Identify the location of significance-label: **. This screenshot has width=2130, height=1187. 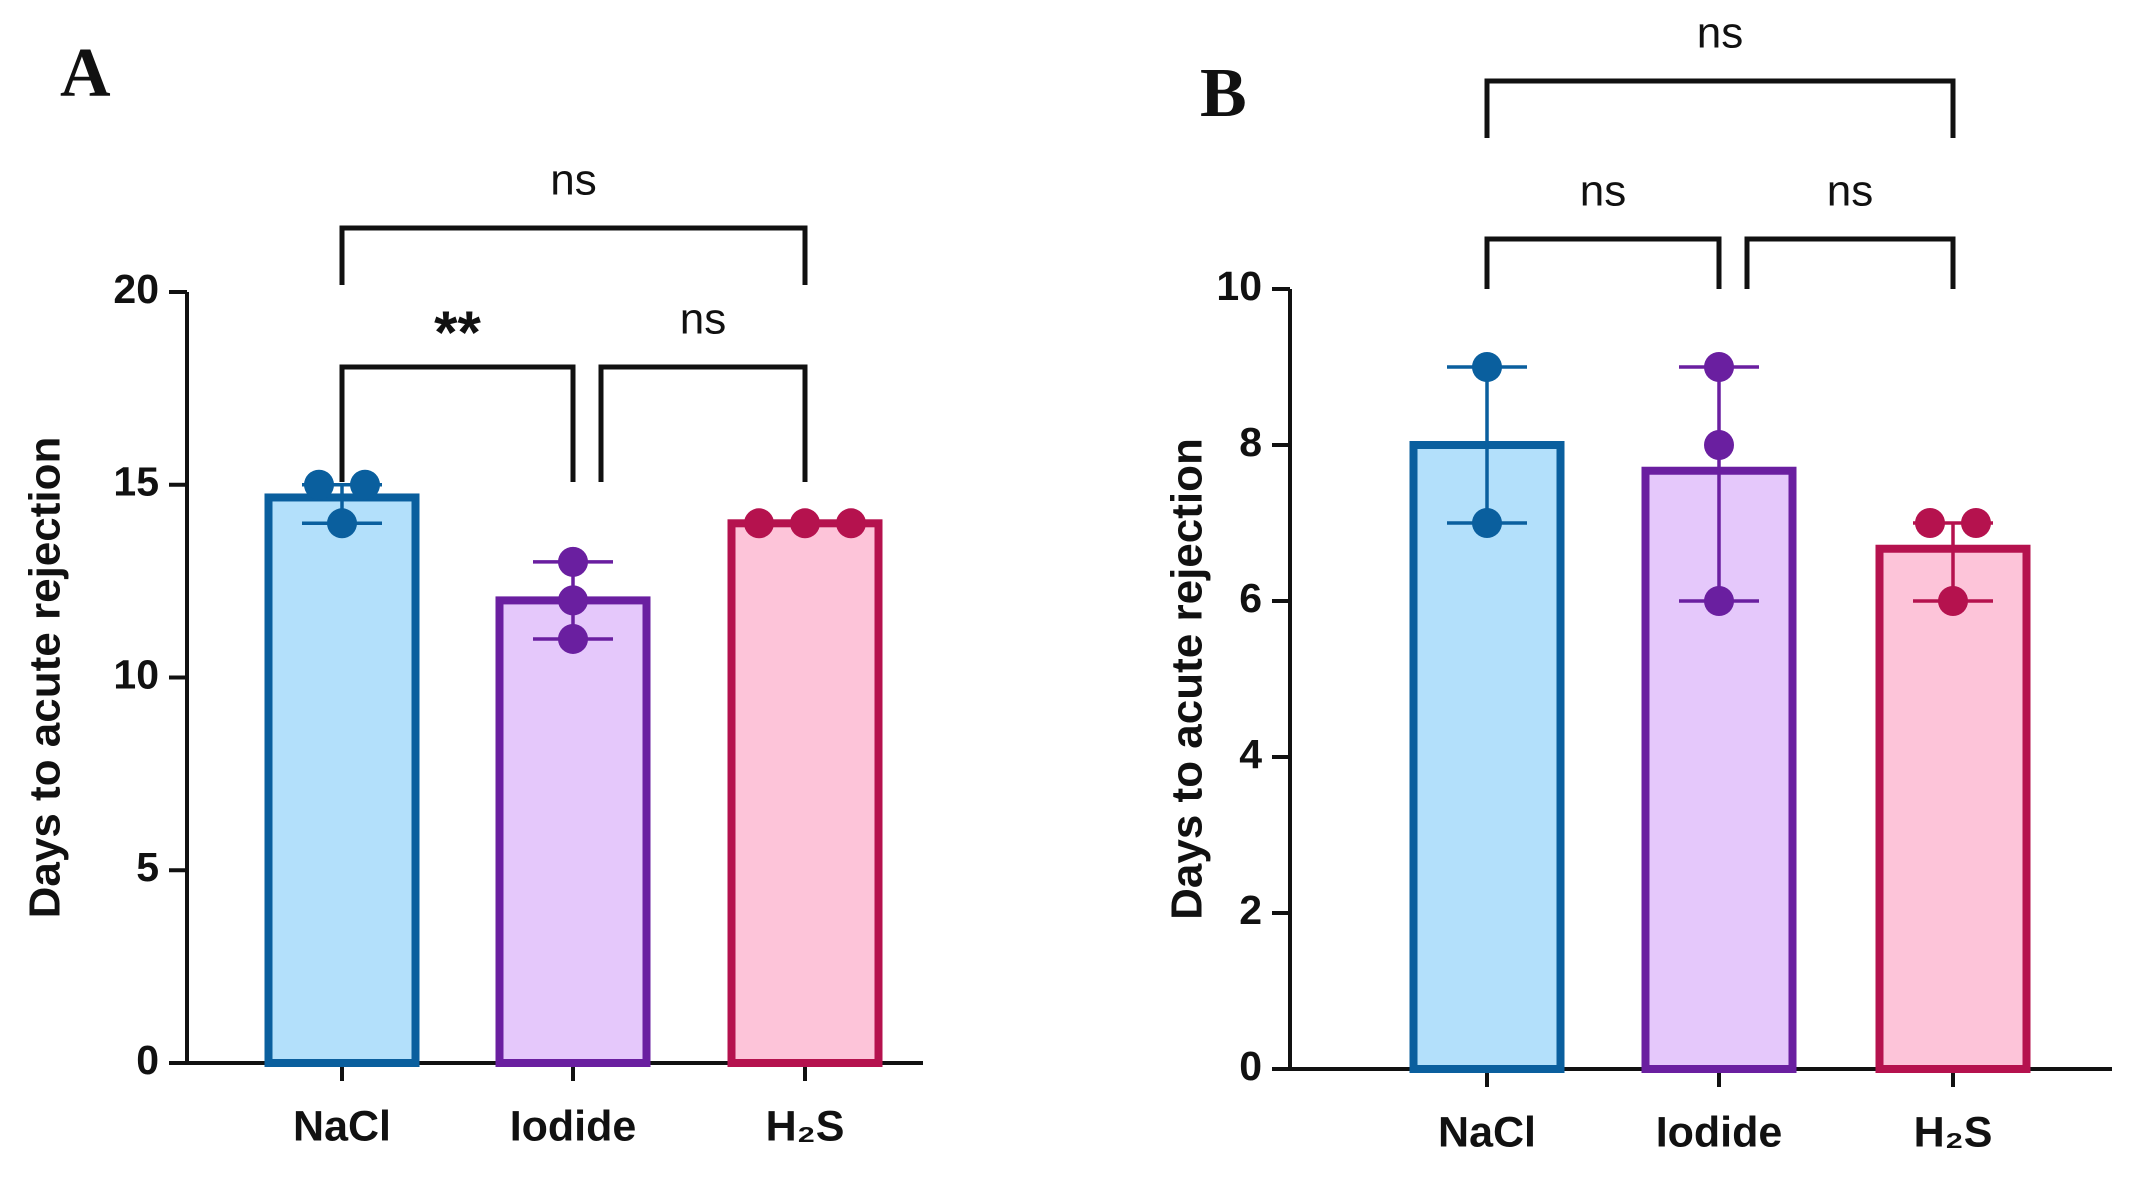
(457, 332).